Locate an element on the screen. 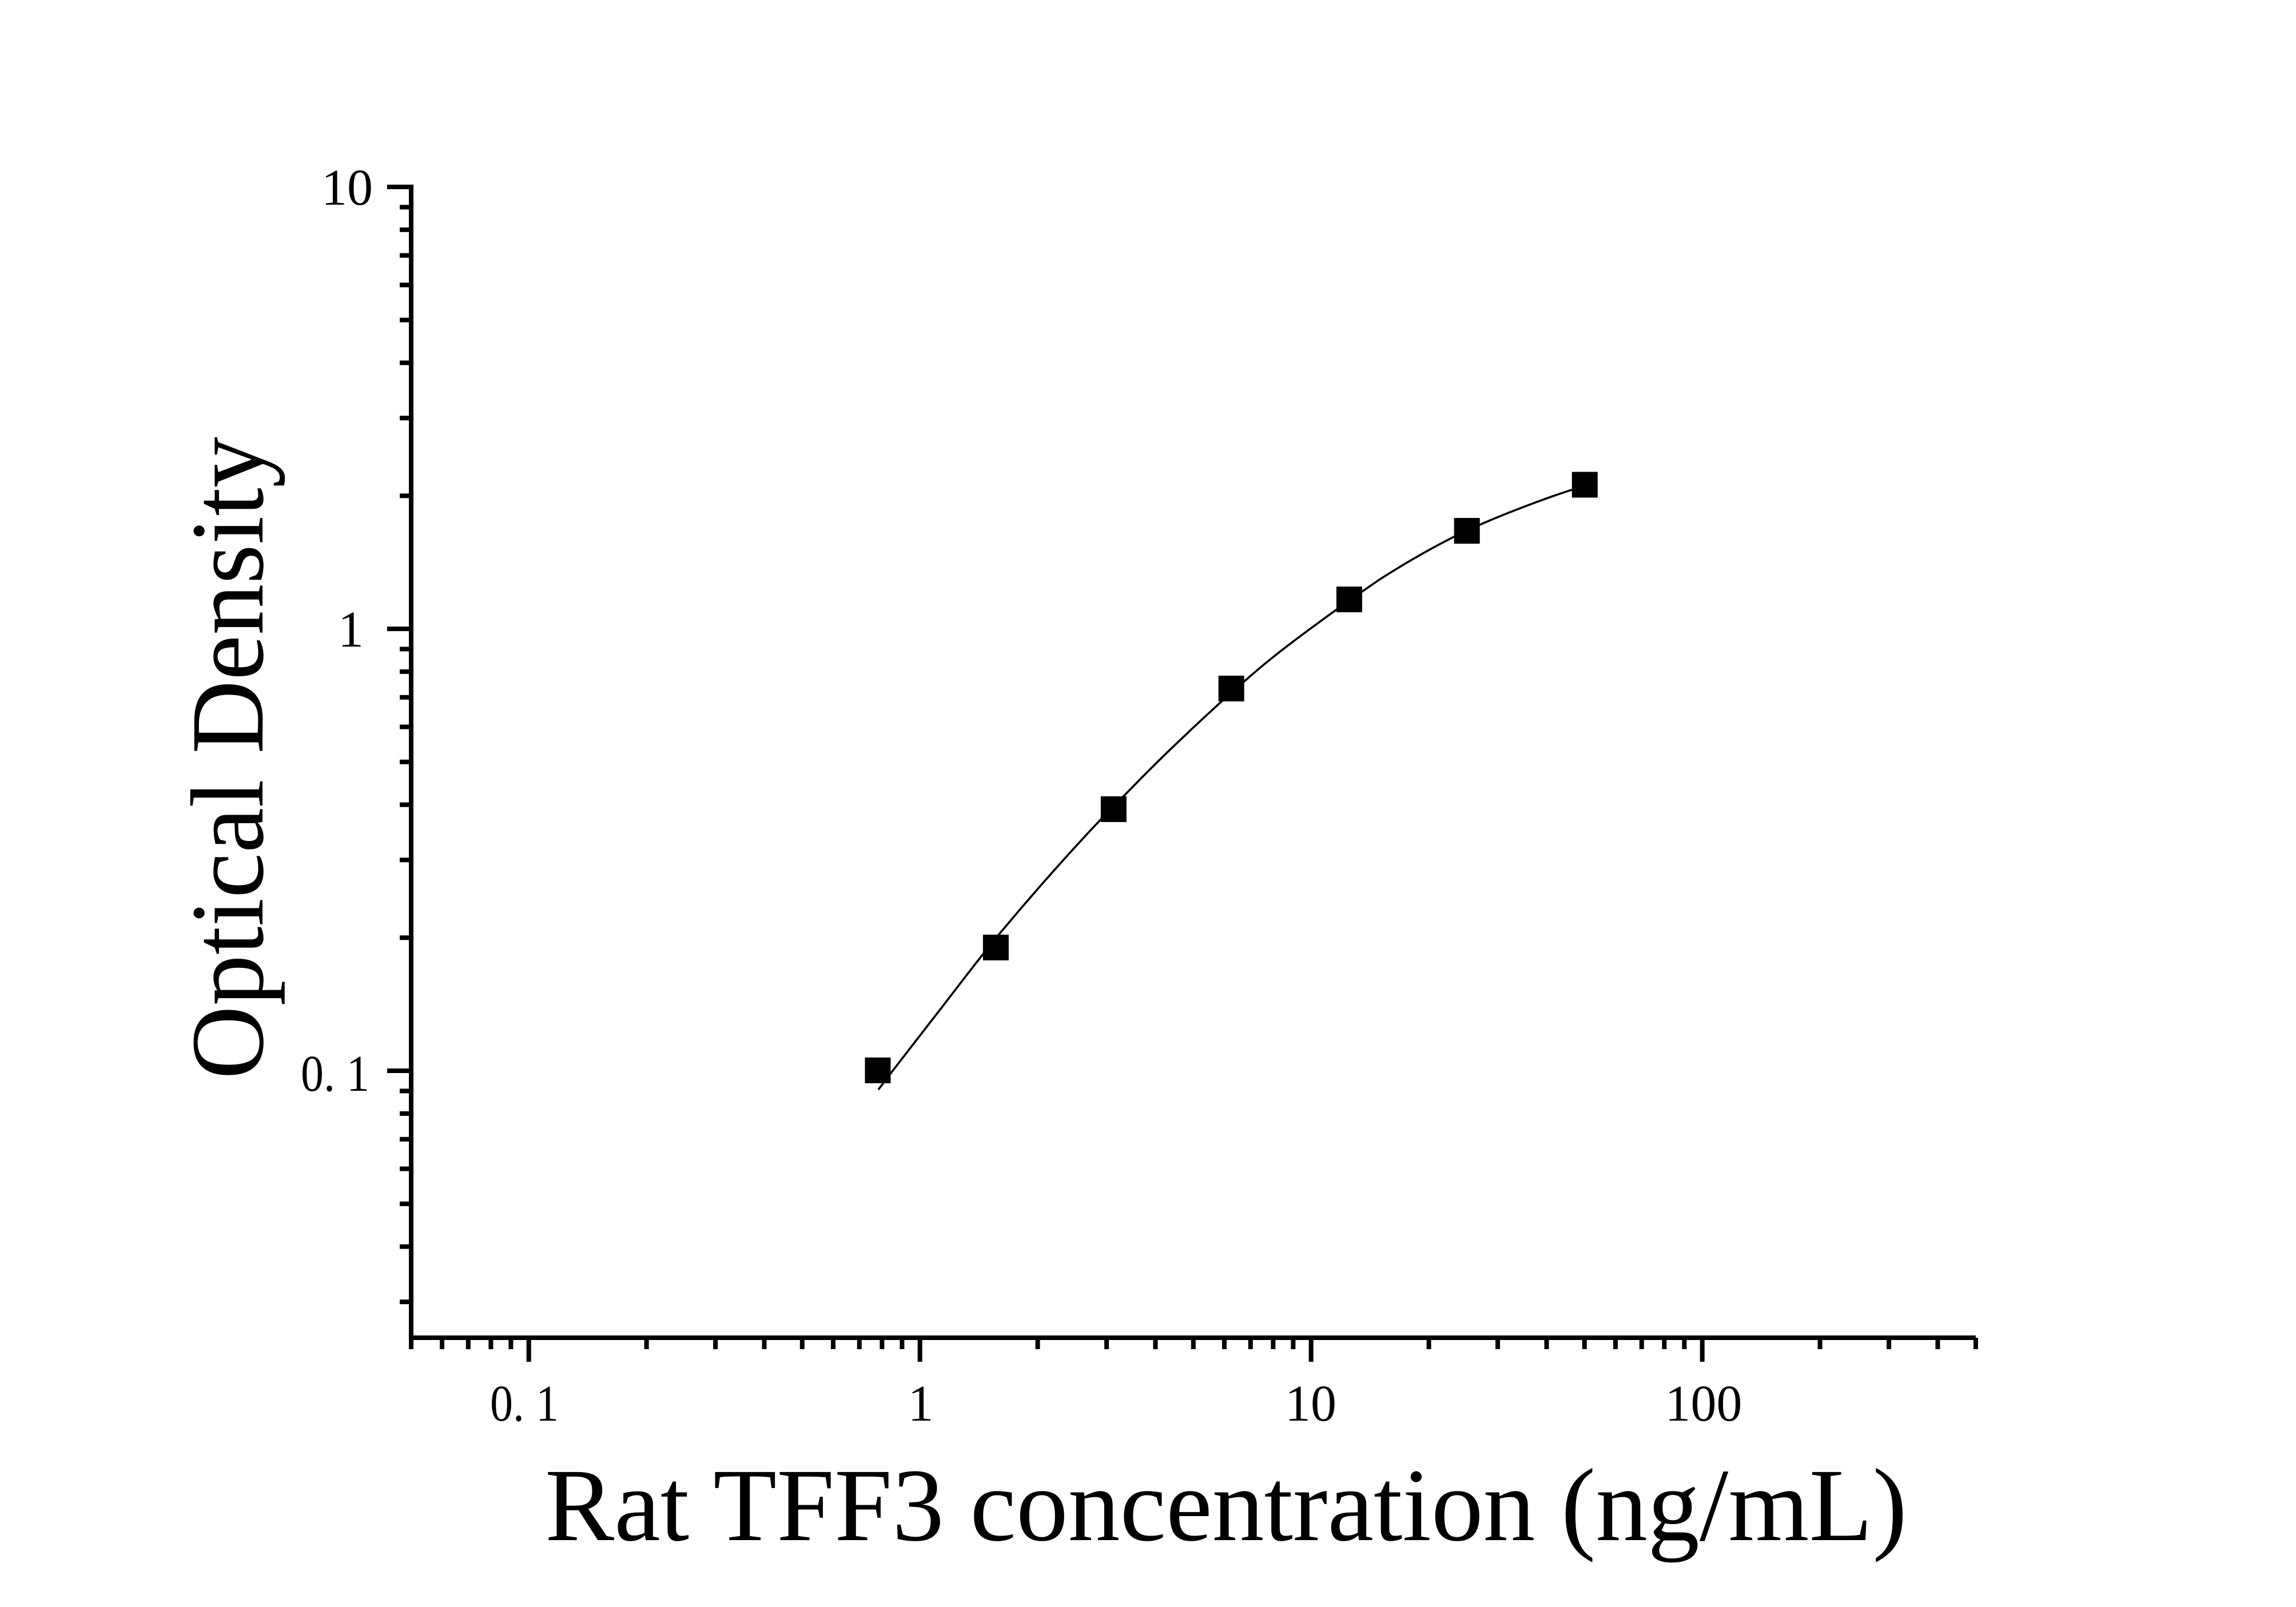 The image size is (2296, 1607). svg-text: Rat TFF3 concentration (ng/mL) is located at coordinates (1226, 1505).